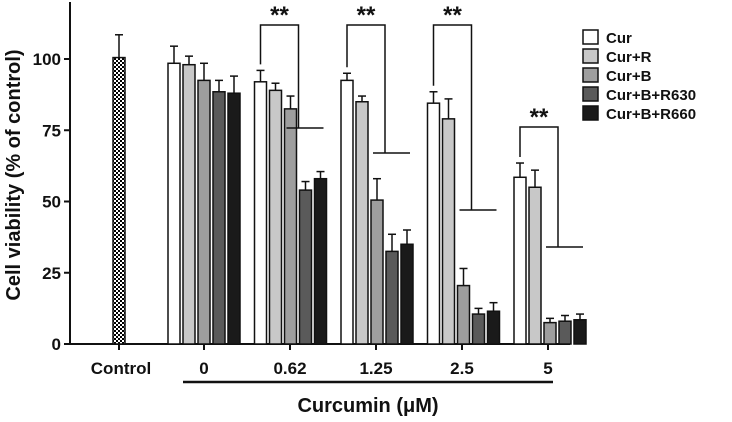 The height and width of the screenshot is (422, 732). Describe the element at coordinates (547, 368) in the screenshot. I see `x-tick-label: 5` at that location.